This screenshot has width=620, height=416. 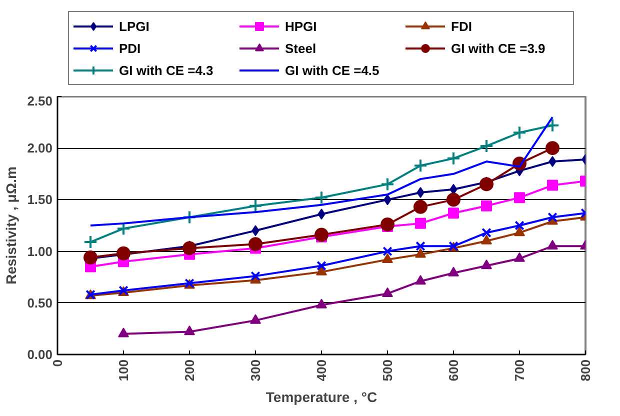 I want to click on legend-label: HPGI, so click(x=301, y=26).